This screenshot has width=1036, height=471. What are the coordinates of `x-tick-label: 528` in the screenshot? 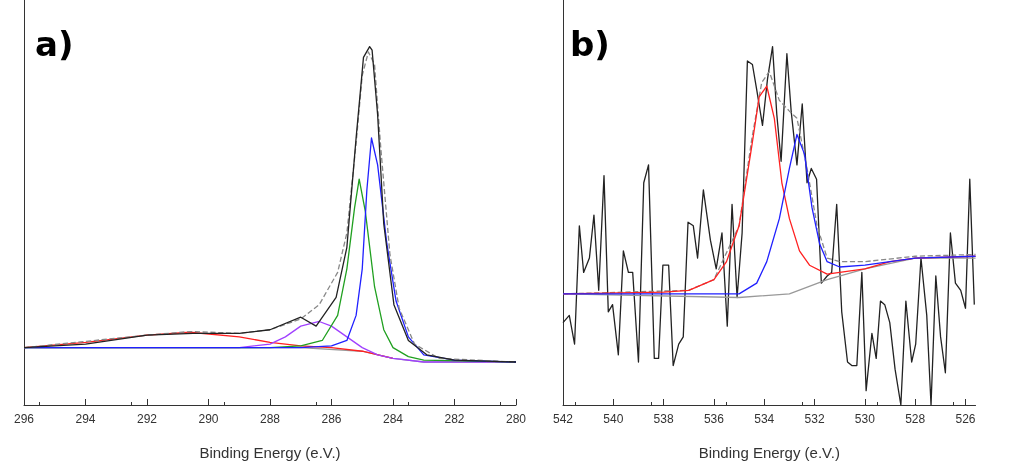 It's located at (915, 419).